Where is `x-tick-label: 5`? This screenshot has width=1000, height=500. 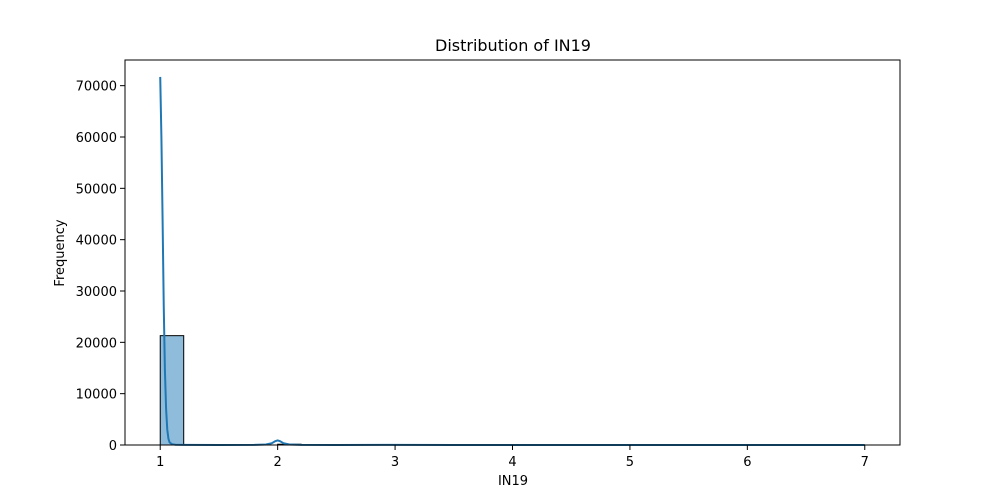
x-tick-label: 5 is located at coordinates (630, 462).